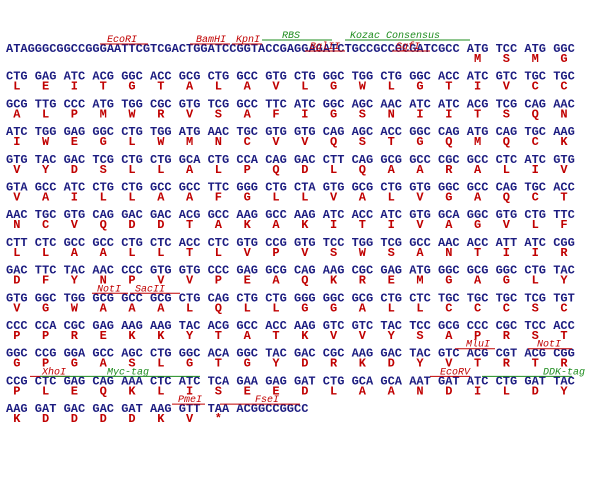 Image resolution: width=600 pixels, height=482 pixels. I want to click on amino-acid: C, so click(563, 87).